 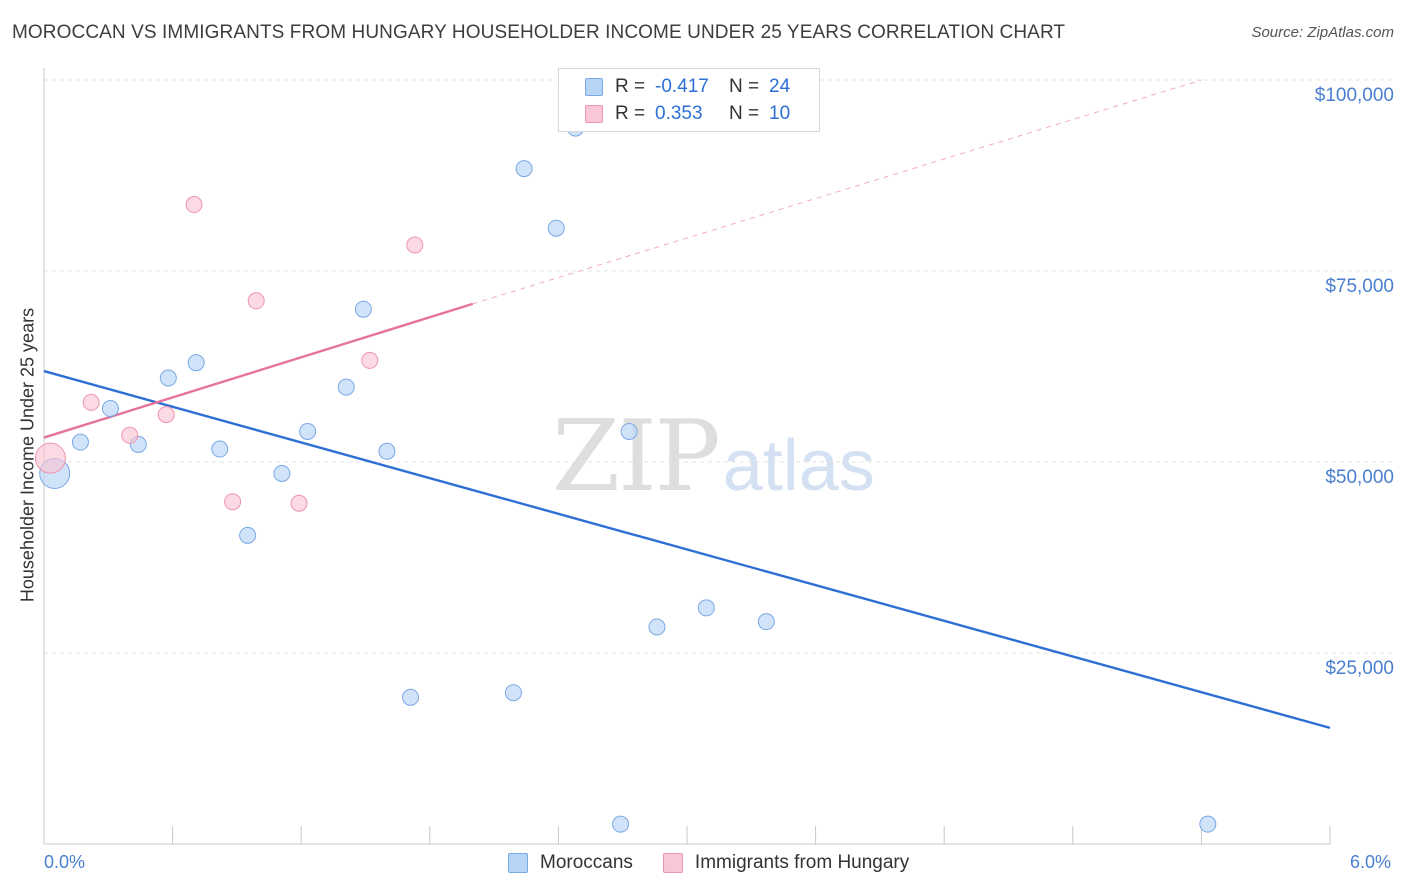 I want to click on y-tick-label-75000: $75,000, so click(x=1359, y=286).